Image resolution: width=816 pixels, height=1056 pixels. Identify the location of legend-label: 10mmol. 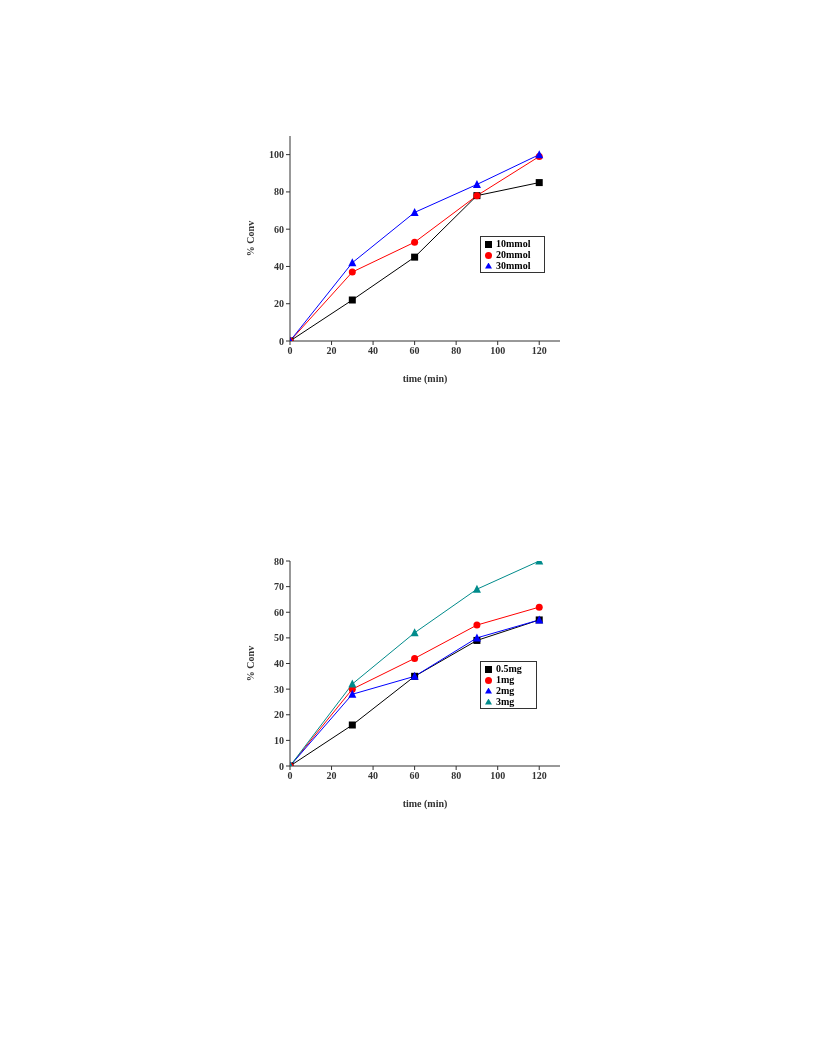
(513, 243).